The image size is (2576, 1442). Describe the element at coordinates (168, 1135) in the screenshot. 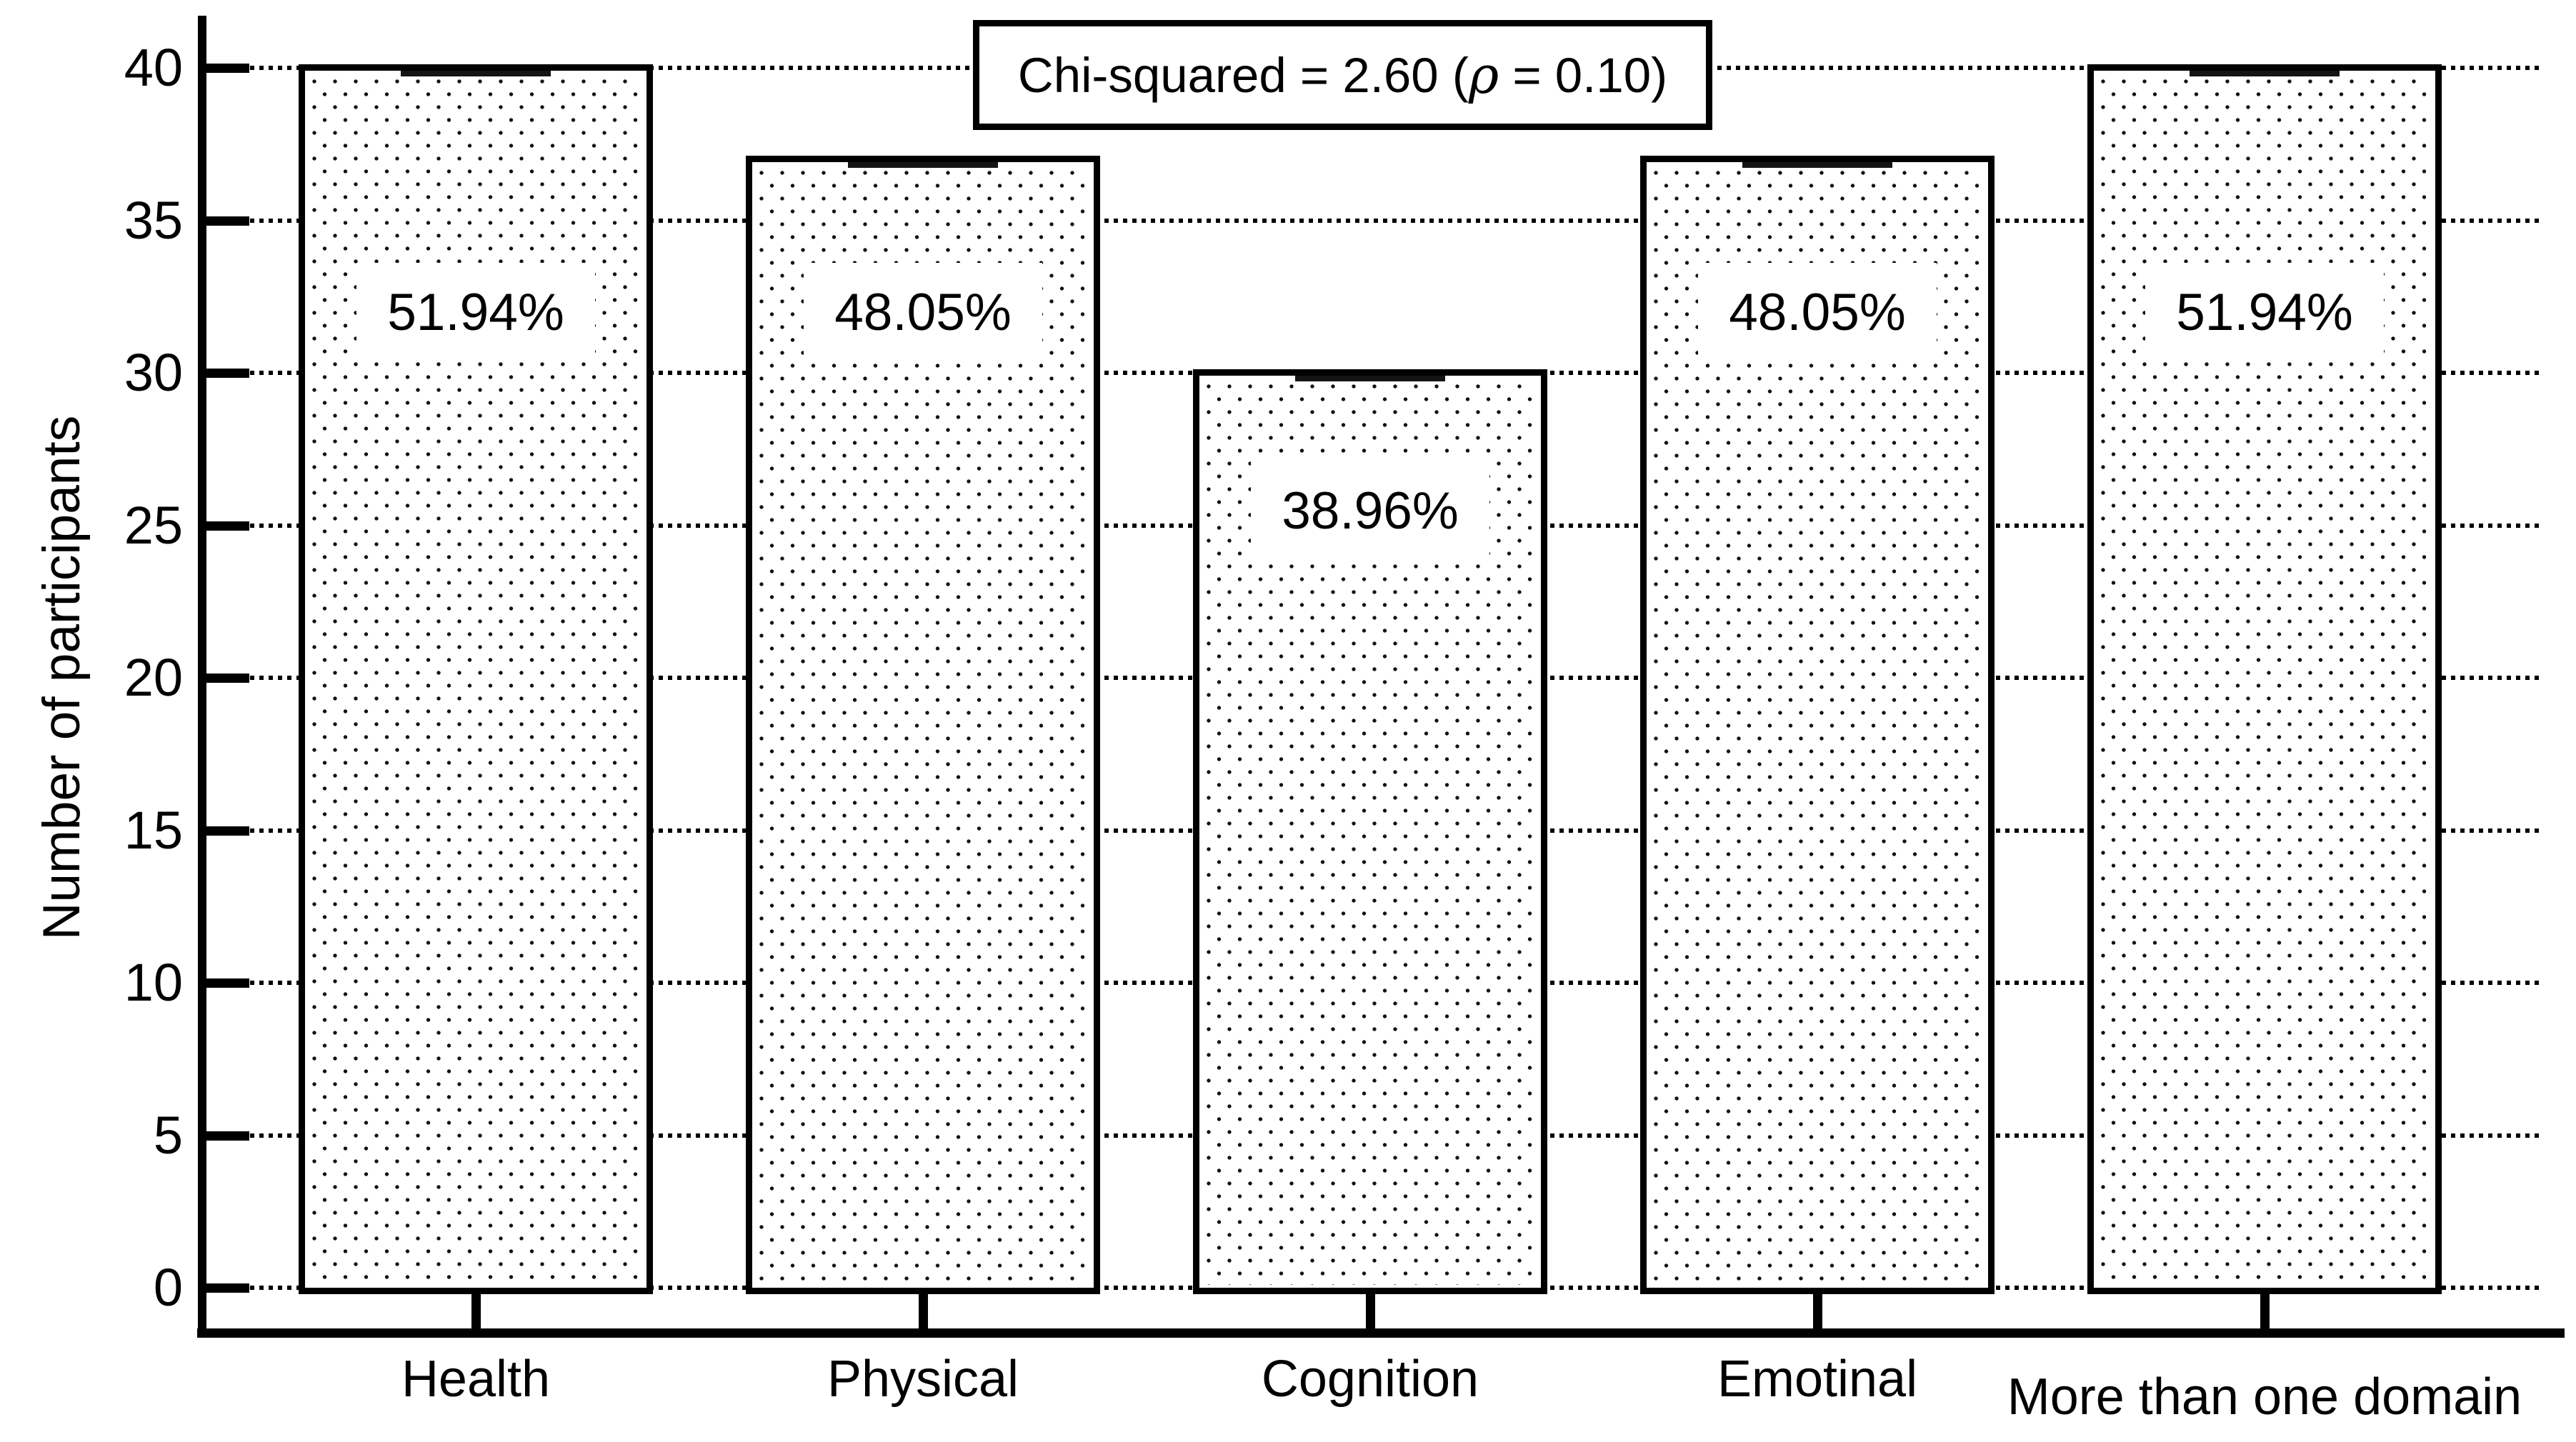

I see `y-tick-label: 5` at that location.